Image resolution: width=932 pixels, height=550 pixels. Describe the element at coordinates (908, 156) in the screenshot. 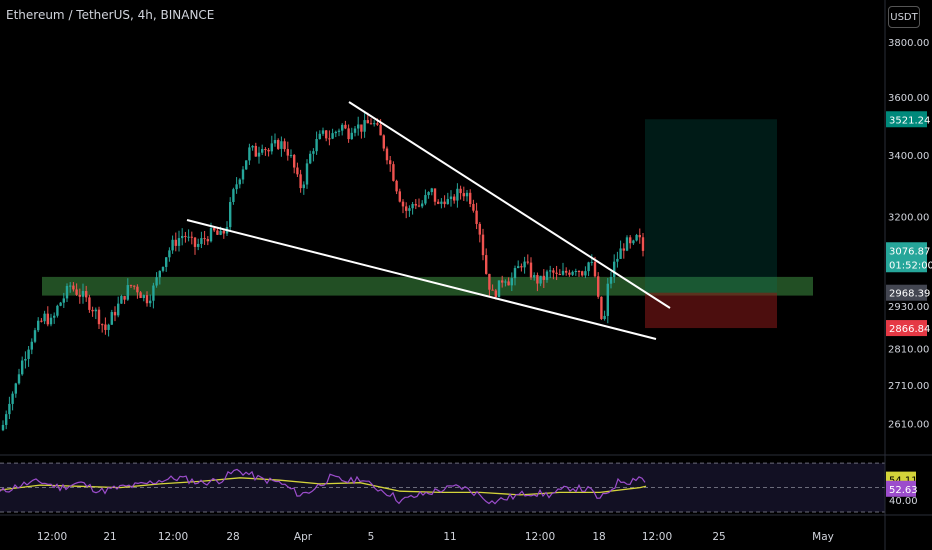

I see `price-tick-label: 3400.00` at that location.